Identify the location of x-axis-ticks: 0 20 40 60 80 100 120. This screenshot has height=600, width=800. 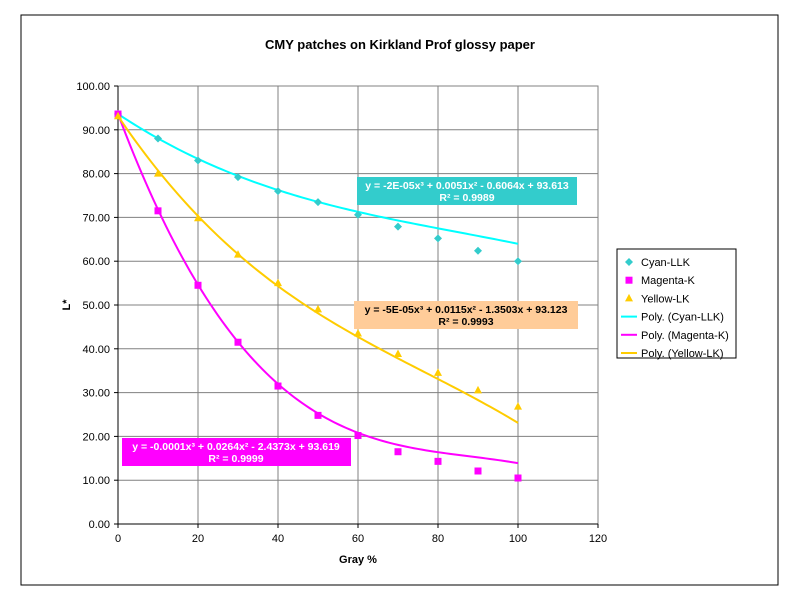
(361, 534).